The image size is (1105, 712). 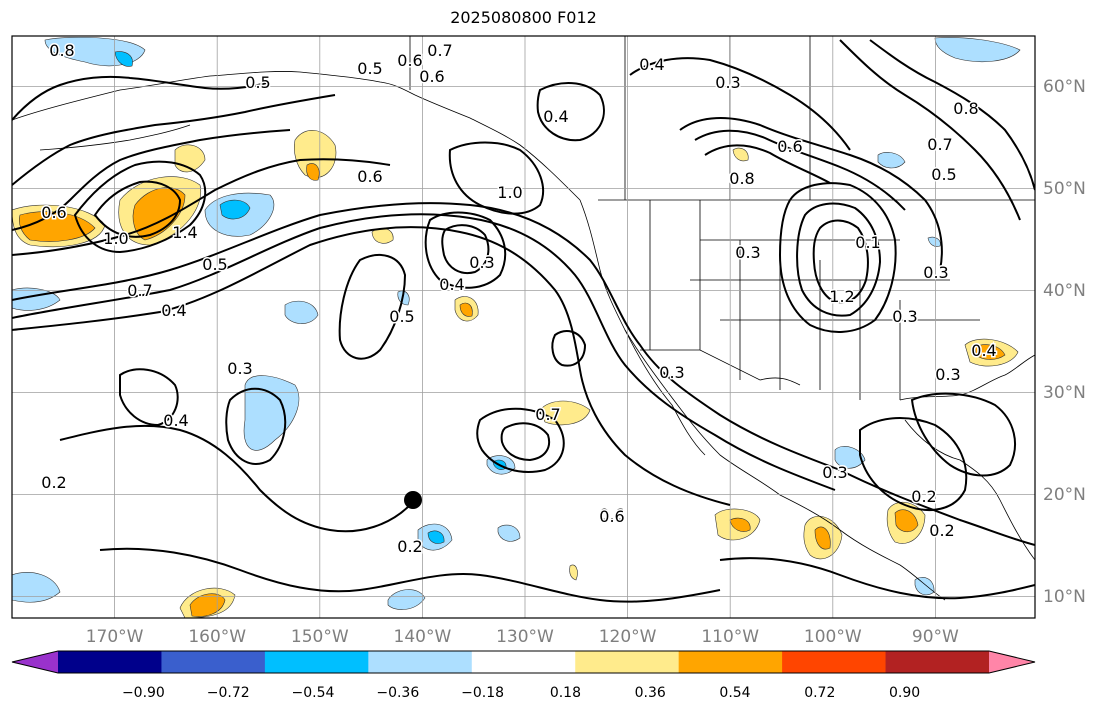 I want to click on lat-label: 20°N, so click(x=1064, y=495).